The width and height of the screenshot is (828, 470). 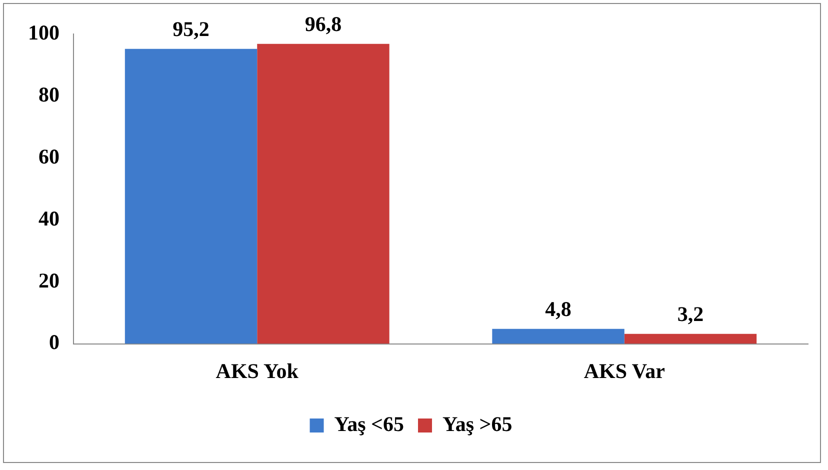 What do you see at coordinates (44, 32) in the screenshot?
I see `y-tick-label: 100` at bounding box center [44, 32].